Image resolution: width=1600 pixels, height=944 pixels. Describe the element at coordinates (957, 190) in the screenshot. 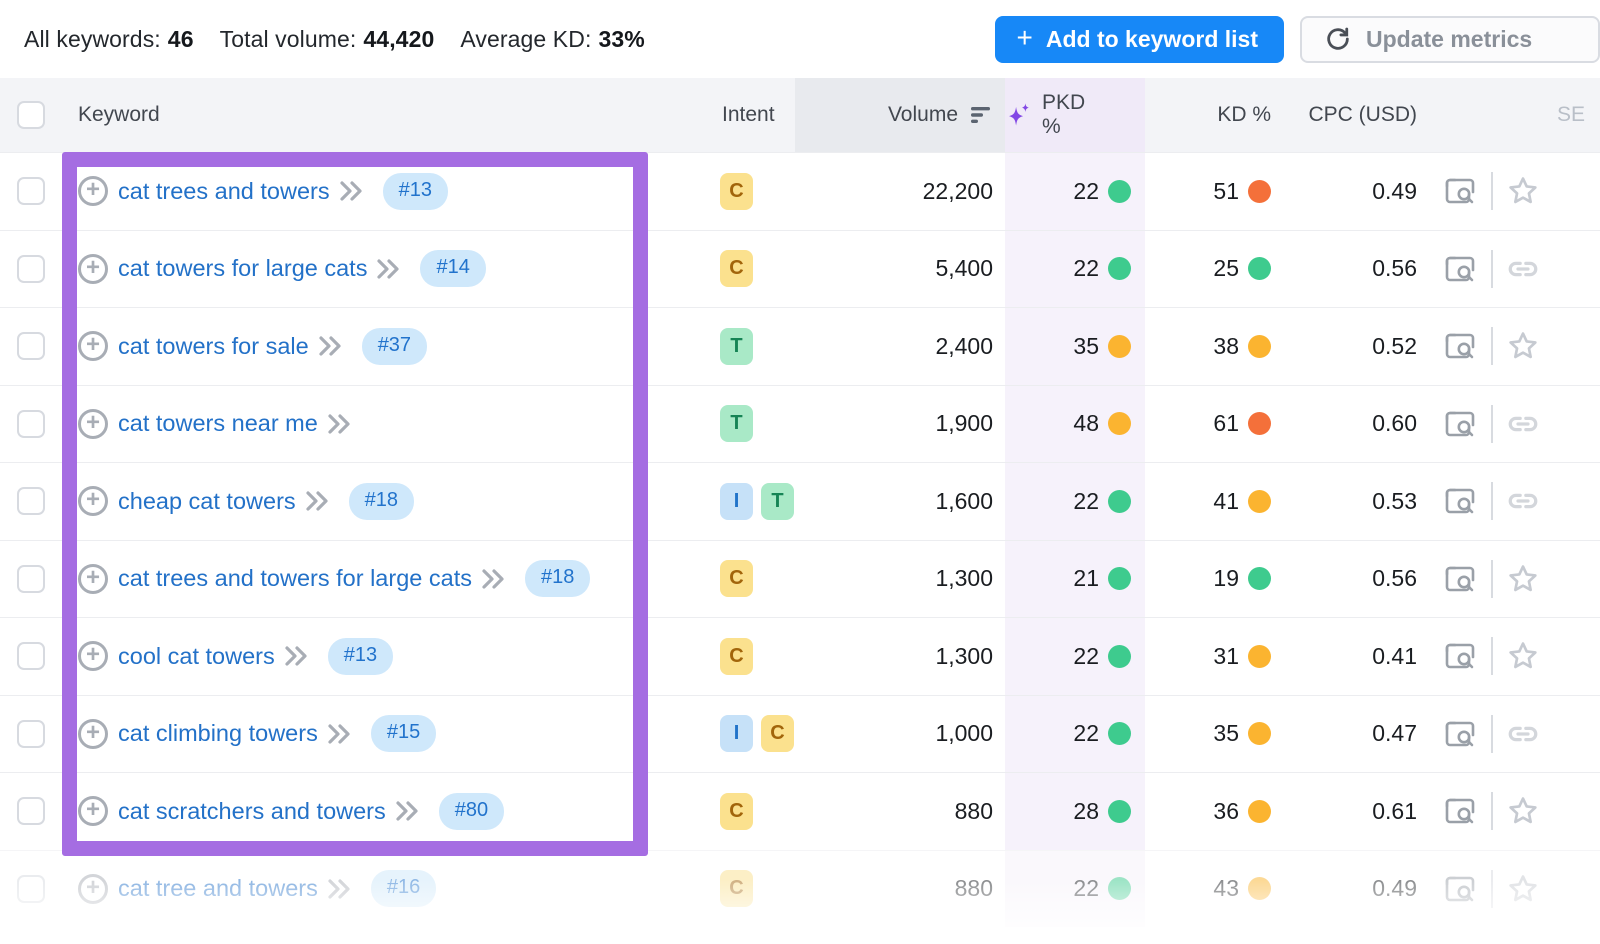

I see `volume-value: 22,200` at that location.